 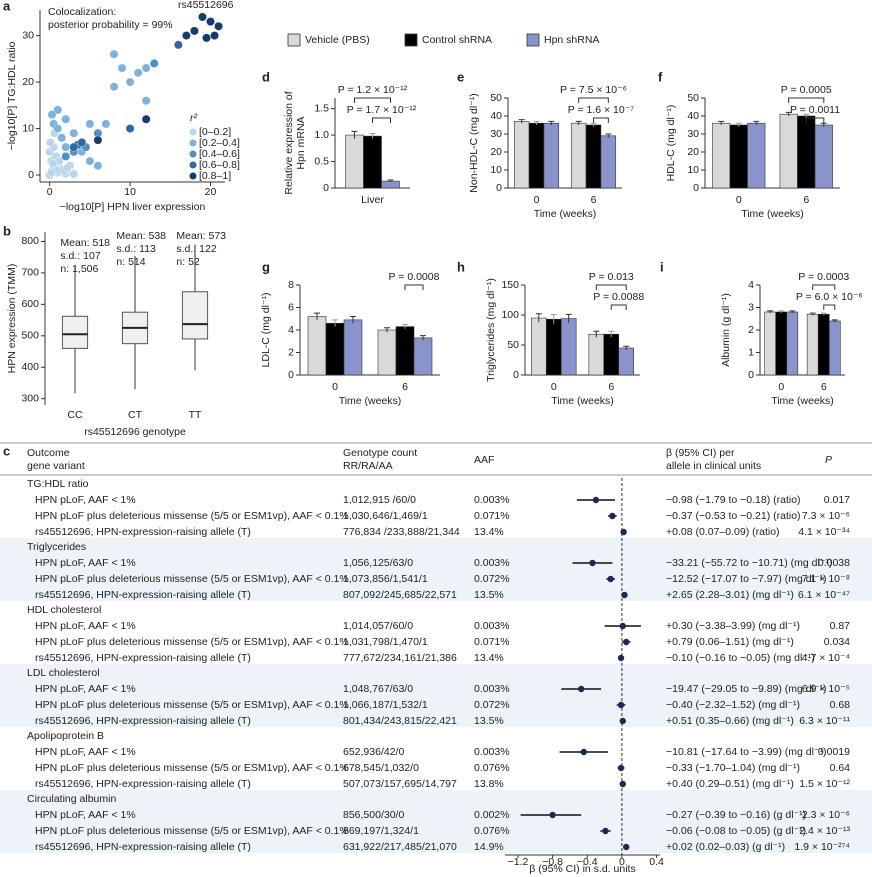 I want to click on group-shade, so click(x=436, y=821).